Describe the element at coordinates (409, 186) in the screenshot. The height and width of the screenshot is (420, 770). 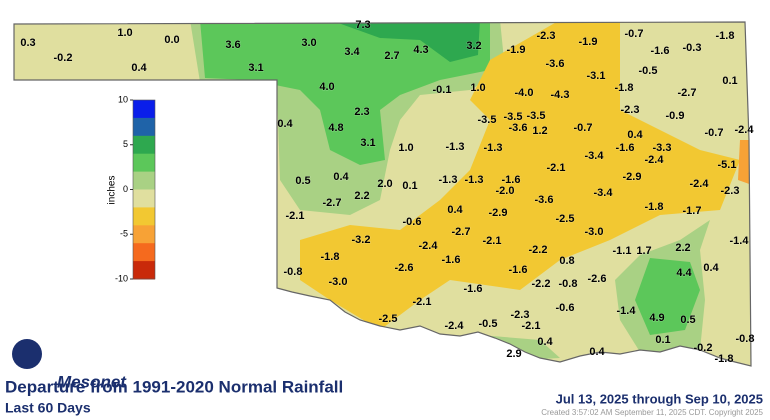
I see `station-value: 0.1` at that location.